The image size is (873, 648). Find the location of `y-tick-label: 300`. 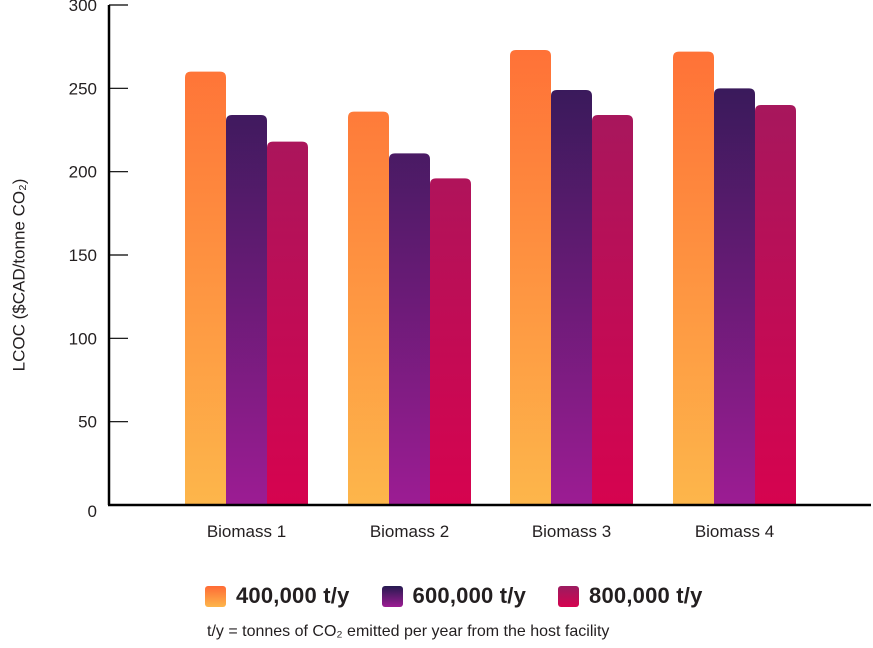

y-tick-label: 300 is located at coordinates (83, 7).